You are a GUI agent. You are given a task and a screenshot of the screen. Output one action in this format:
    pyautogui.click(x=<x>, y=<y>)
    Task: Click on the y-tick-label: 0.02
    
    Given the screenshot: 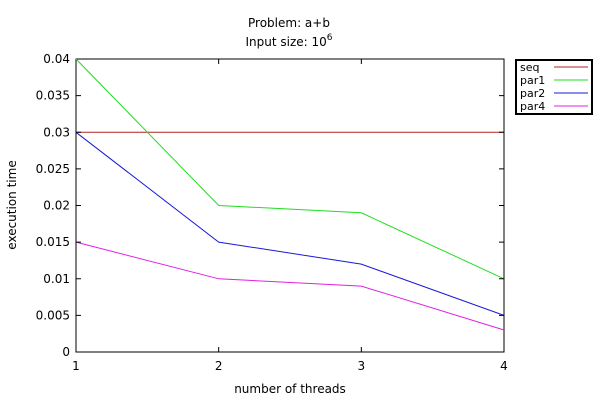 What is the action you would take?
    pyautogui.click(x=56, y=206)
    